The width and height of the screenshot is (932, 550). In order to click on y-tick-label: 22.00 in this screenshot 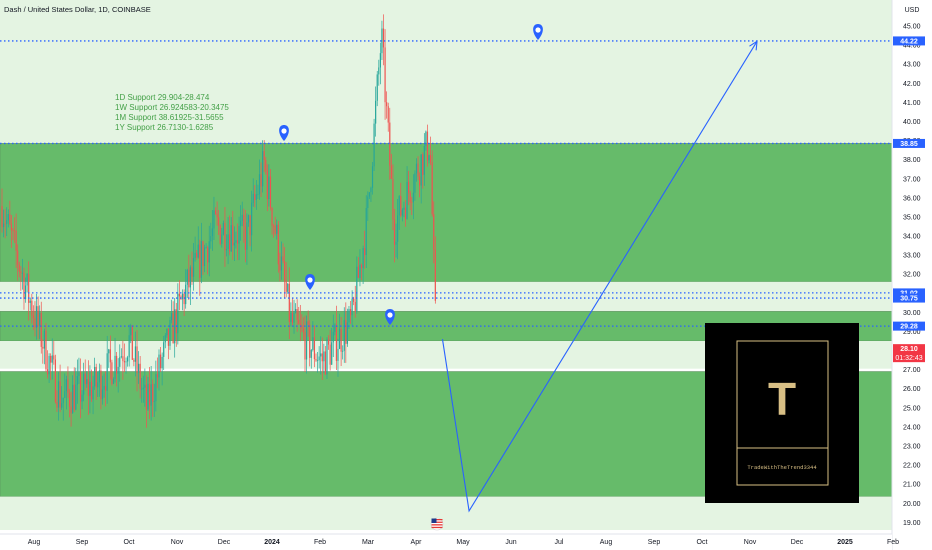, I will do `click(912, 466)`.